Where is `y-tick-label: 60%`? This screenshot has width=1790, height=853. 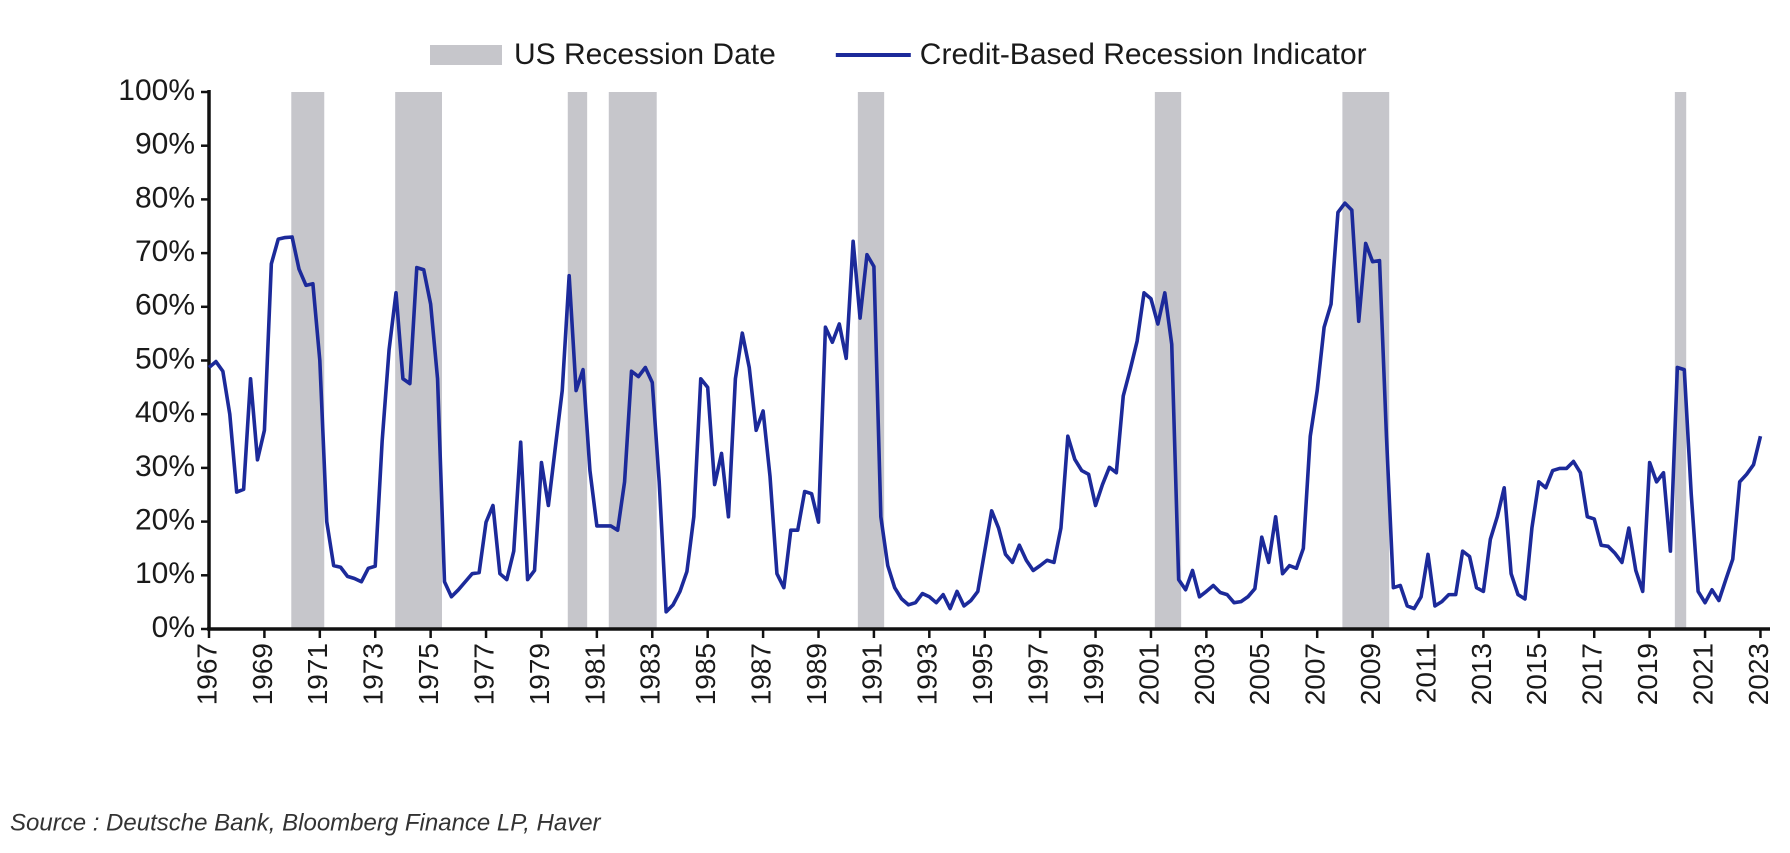
y-tick-label: 60% is located at coordinates (165, 305).